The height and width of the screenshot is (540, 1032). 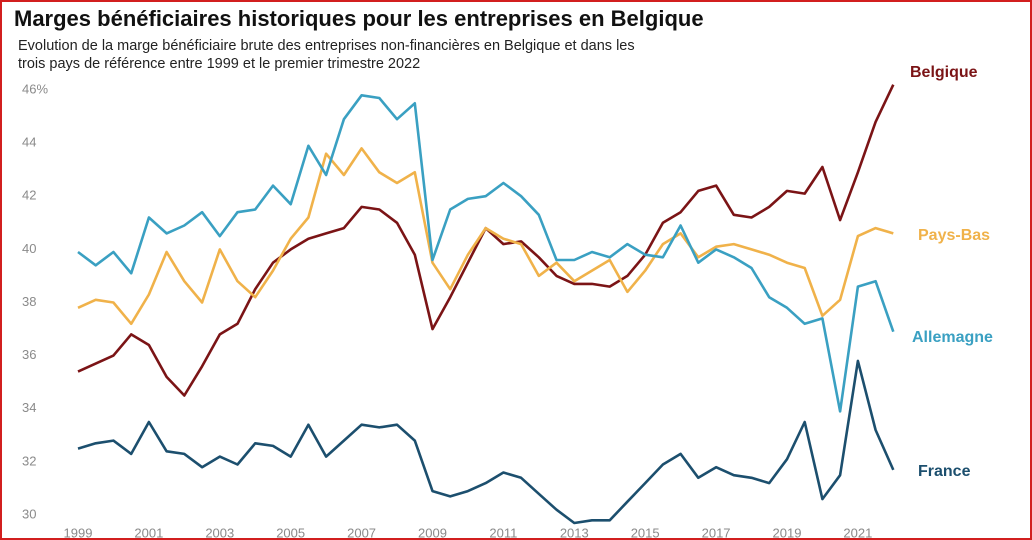 What do you see at coordinates (503, 532) in the screenshot?
I see `x-tick-label: 2011` at bounding box center [503, 532].